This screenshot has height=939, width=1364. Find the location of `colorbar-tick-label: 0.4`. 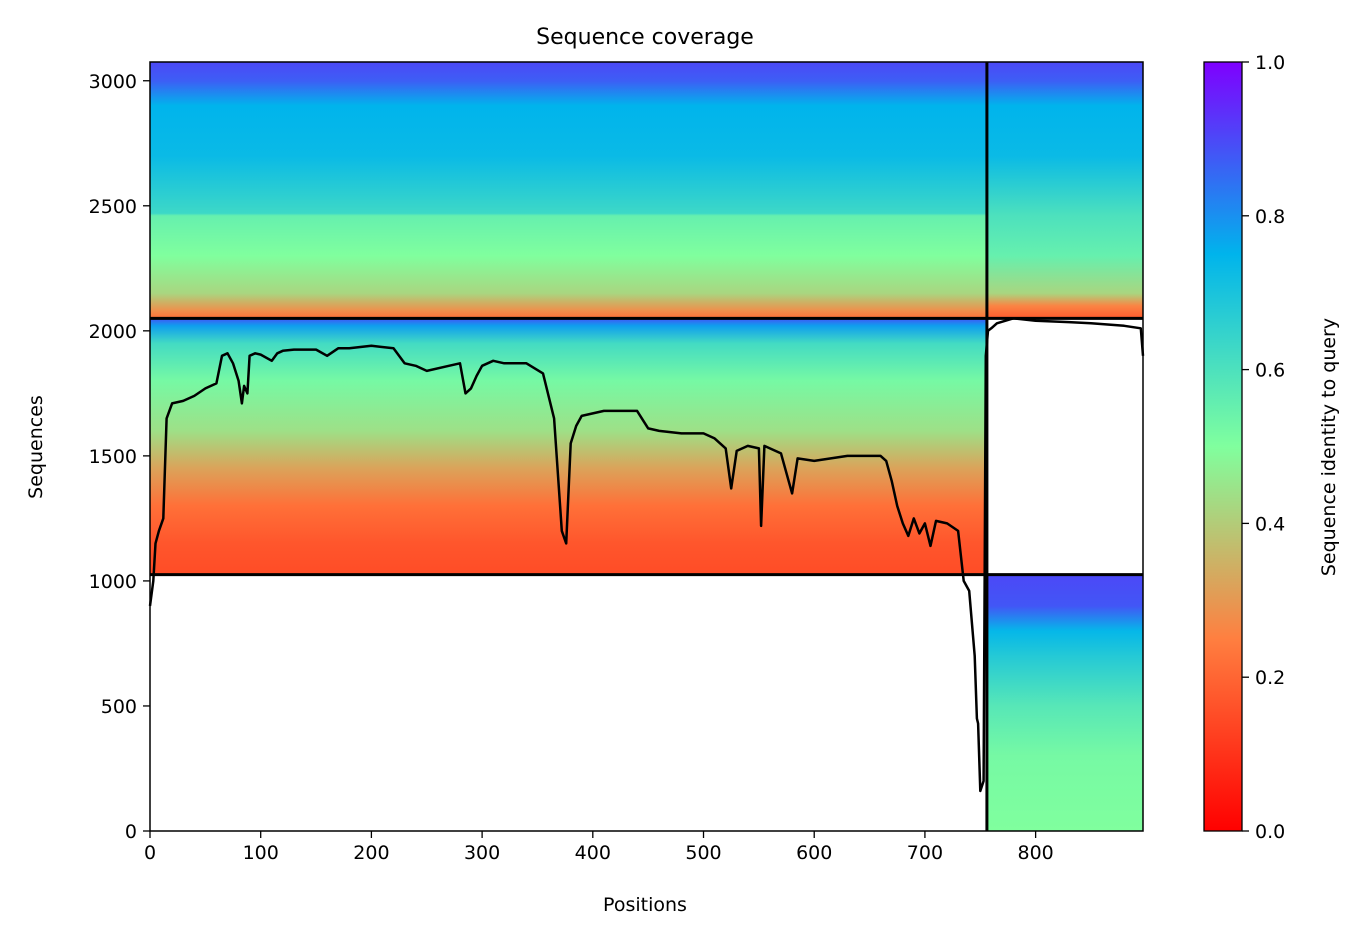

colorbar-tick-label: 0.4 is located at coordinates (1270, 524).